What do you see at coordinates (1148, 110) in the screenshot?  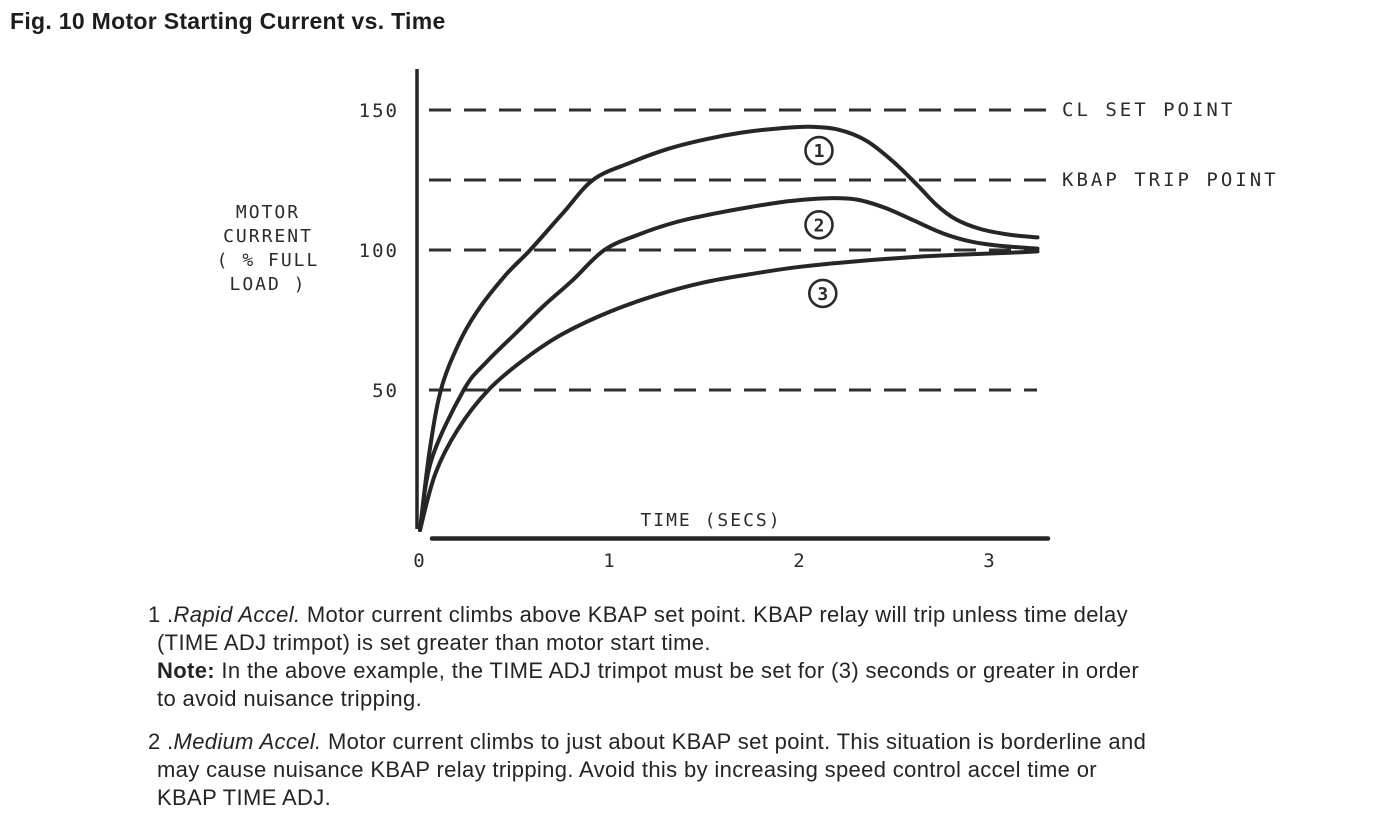 I see `reference-label-150: CL SET POINT` at bounding box center [1148, 110].